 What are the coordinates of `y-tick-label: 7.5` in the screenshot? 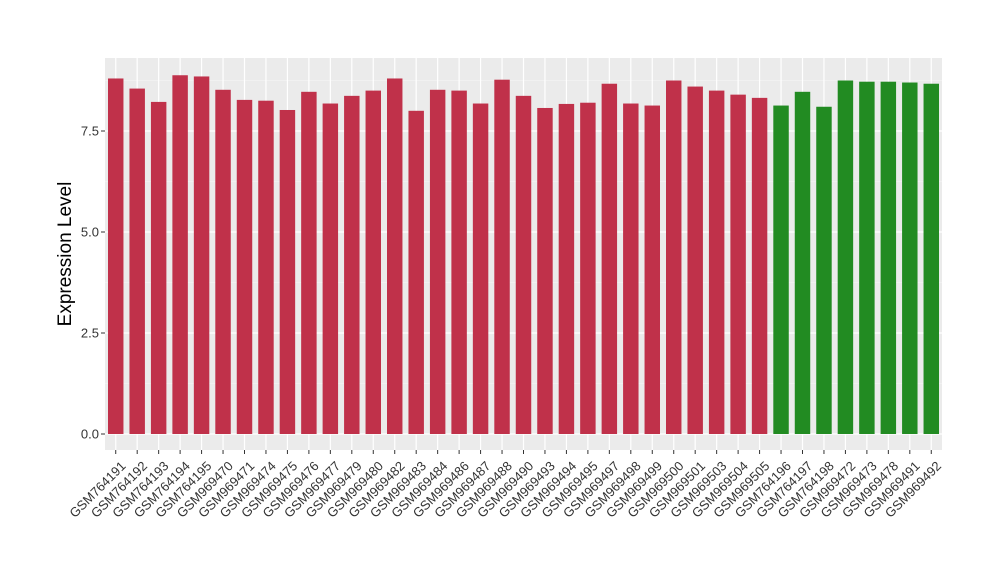 It's located at (90, 131).